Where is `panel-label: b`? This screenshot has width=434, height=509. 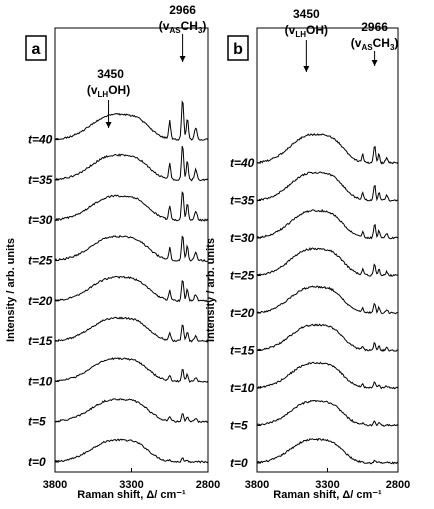
panel-label: b is located at coordinates (238, 49).